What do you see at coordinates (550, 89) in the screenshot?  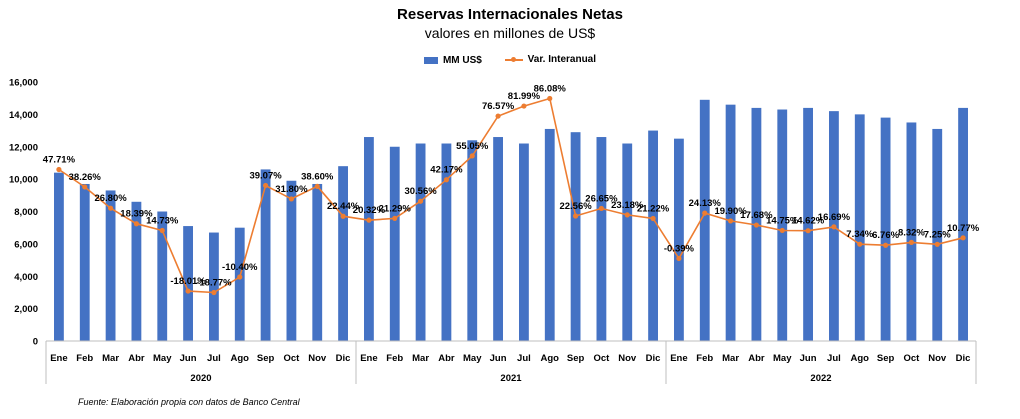 I see `data-label: 86.08%` at bounding box center [550, 89].